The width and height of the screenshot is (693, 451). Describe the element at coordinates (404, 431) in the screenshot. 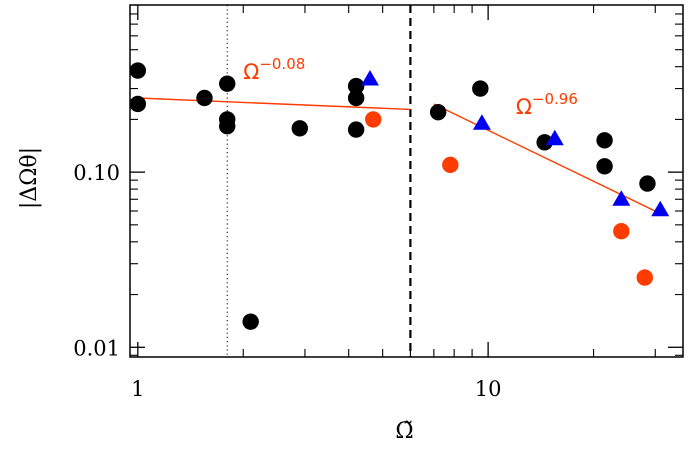

I see `x-axis-label: Ω̃` at that location.